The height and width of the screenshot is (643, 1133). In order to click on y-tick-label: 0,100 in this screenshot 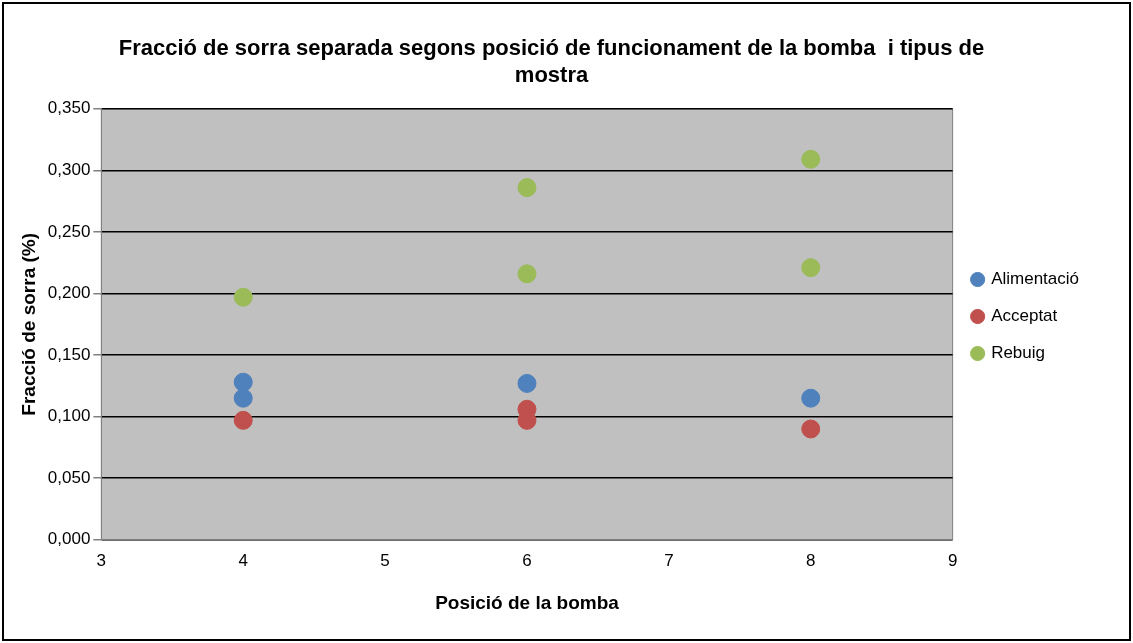, I will do `click(69, 416)`.